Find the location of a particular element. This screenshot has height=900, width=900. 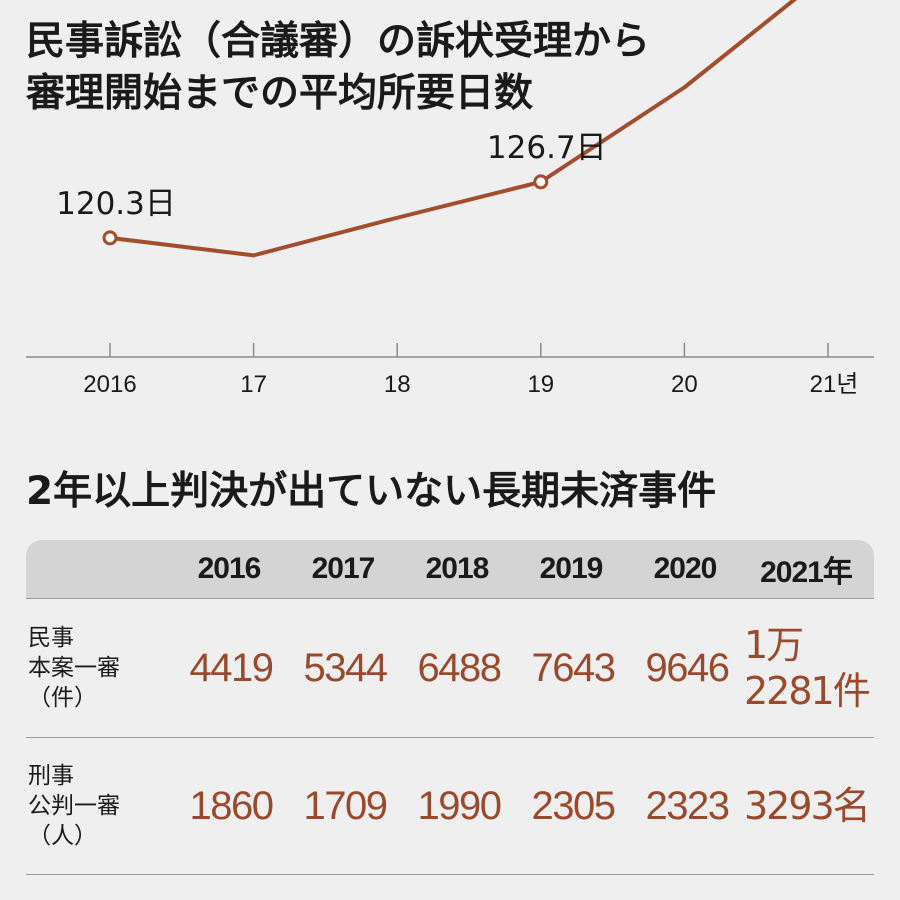

row-label-criminal: 刑事 公判一審 （人） is located at coordinates (74, 806).